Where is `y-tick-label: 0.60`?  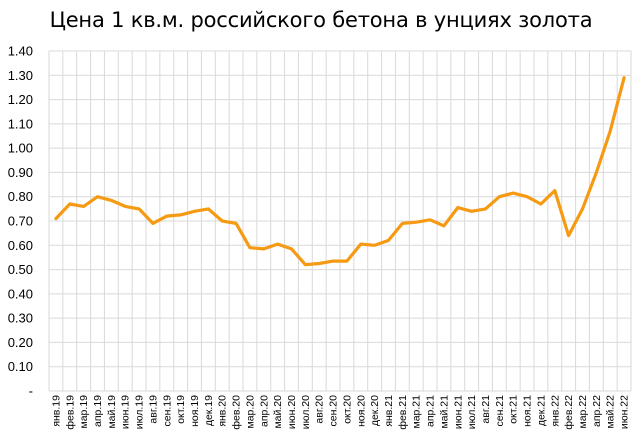
y-tick-label: 0.60 is located at coordinates (20, 245).